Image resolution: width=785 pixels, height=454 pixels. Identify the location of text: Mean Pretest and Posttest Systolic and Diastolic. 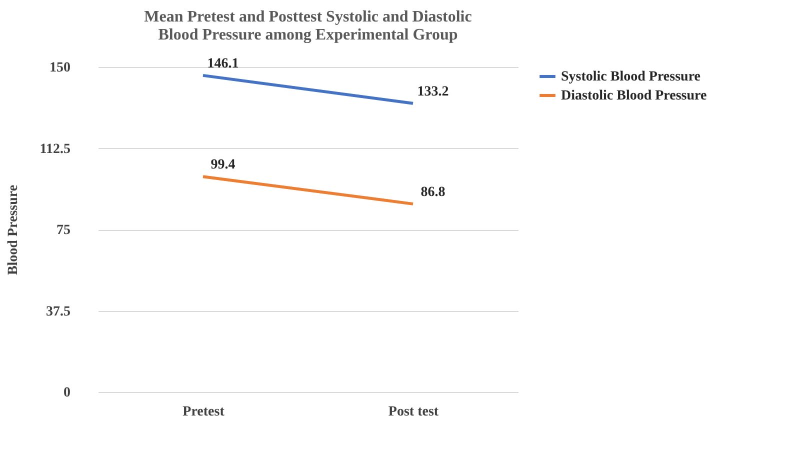
(308, 17).